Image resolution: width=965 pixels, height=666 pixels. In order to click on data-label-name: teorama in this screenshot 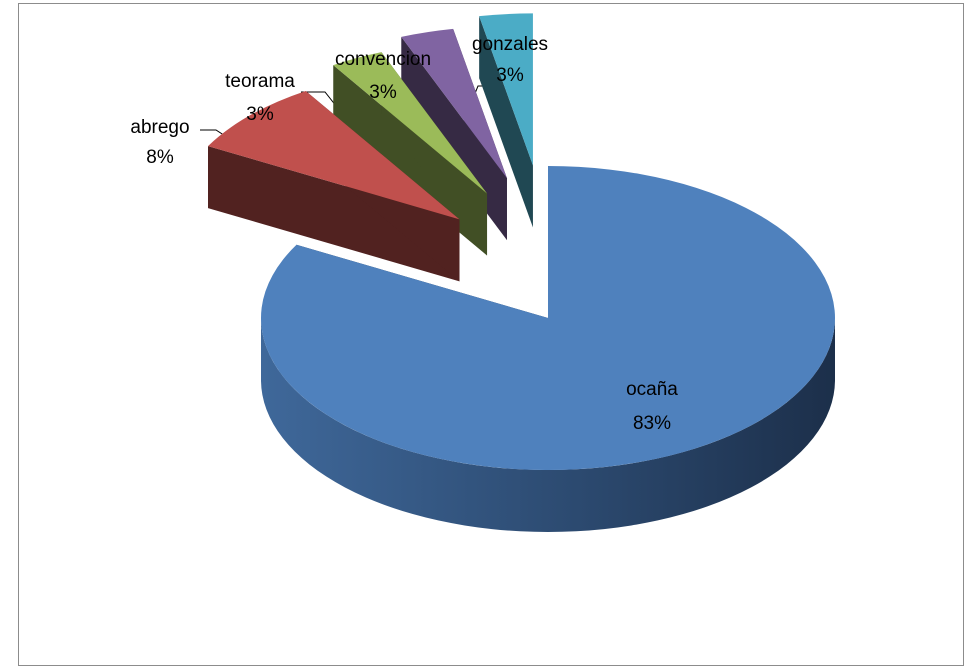, I will do `click(260, 81)`.